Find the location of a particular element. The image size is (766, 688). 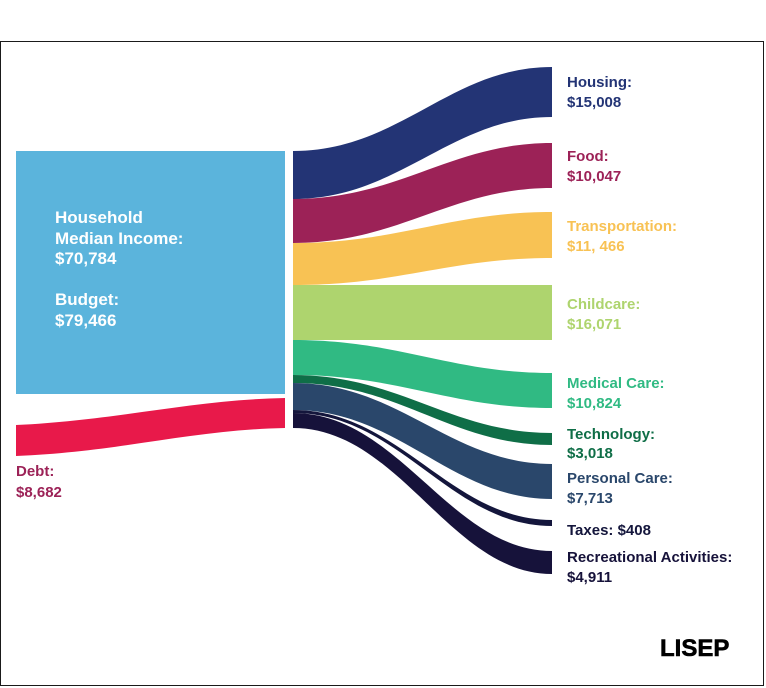

category-value: $16,071 is located at coordinates (594, 324).